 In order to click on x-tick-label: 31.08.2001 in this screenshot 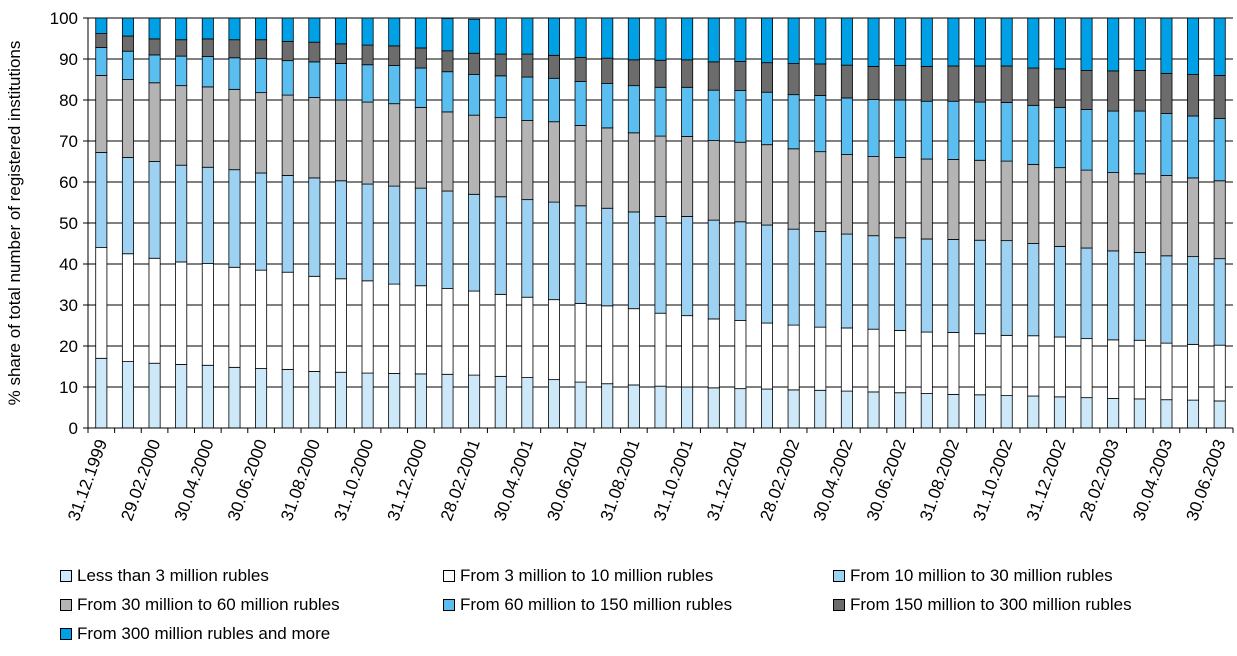, I will do `click(620, 480)`.